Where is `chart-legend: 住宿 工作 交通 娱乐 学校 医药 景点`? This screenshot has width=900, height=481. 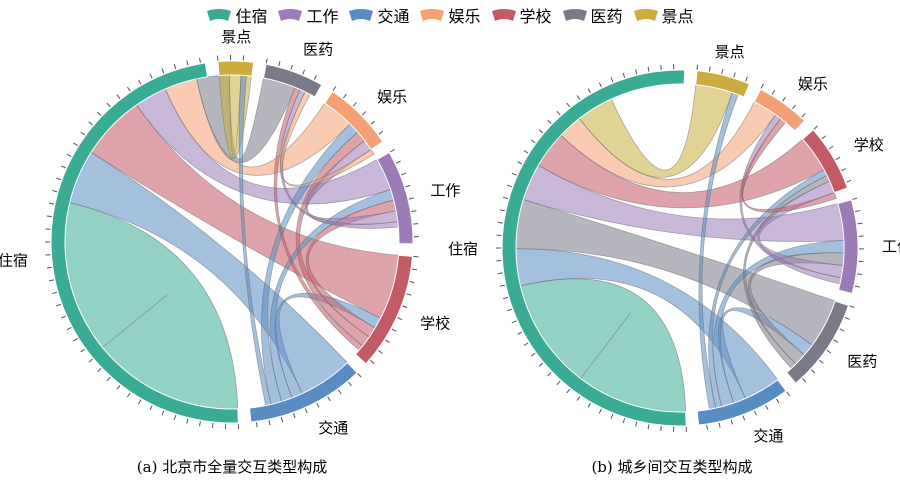 chart-legend: 住宿 工作 交通 娱乐 学校 医药 景点 is located at coordinates (450, 15).